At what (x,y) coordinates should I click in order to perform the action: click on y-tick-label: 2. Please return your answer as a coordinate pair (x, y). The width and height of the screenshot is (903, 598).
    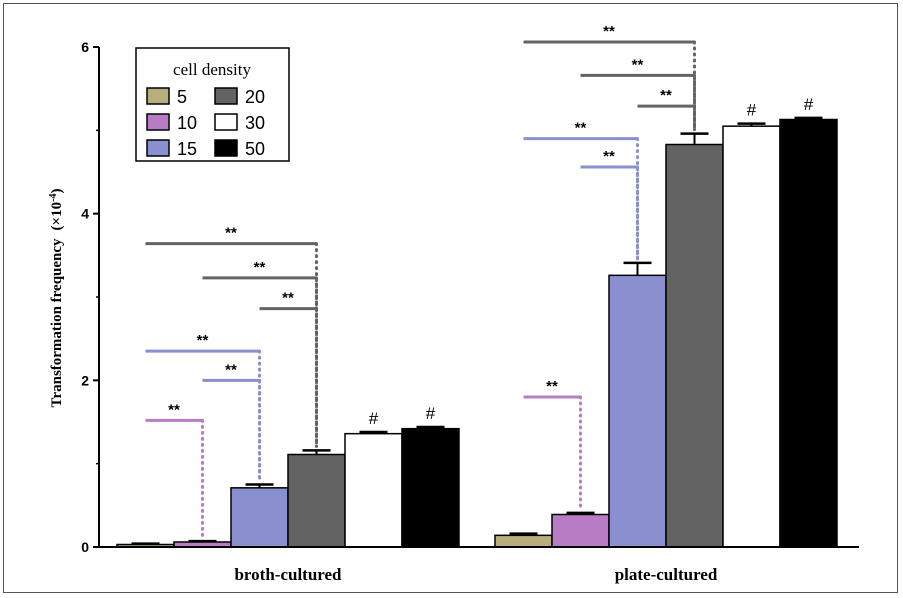
    Looking at the image, I should click on (85, 380).